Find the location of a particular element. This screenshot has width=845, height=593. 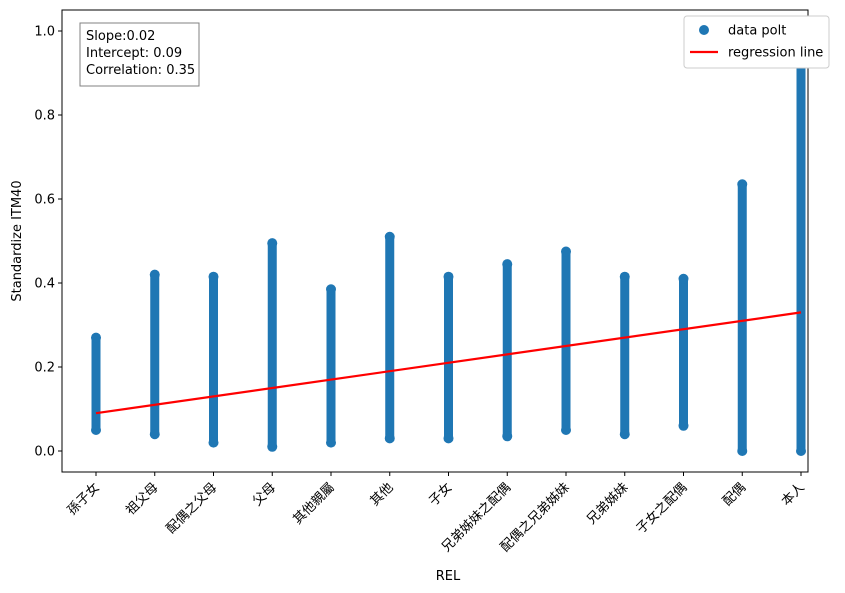

x-tick-label: 其他親屬 is located at coordinates (313, 503).